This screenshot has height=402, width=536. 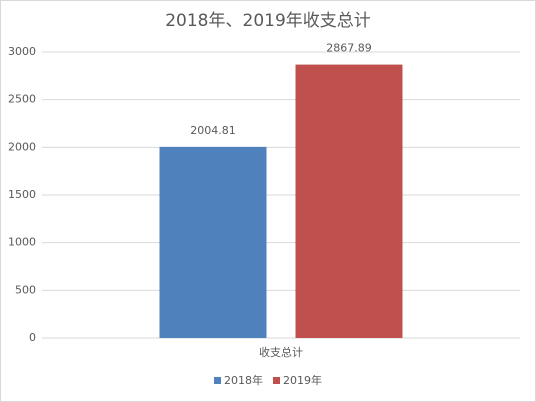 What do you see at coordinates (243, 380) in the screenshot?
I see `legend-label: 2018年` at bounding box center [243, 380].